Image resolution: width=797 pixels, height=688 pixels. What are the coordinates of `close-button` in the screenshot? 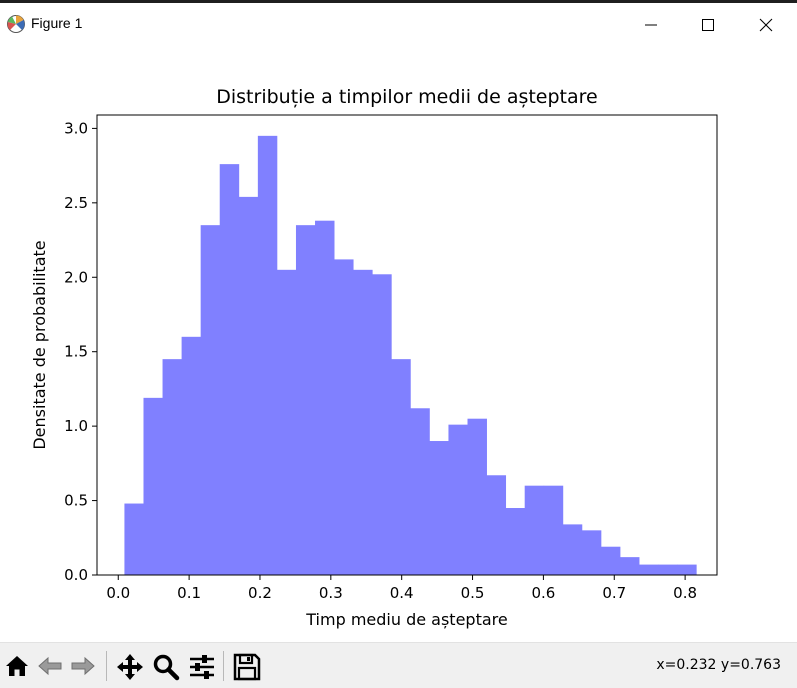 It's located at (766, 25).